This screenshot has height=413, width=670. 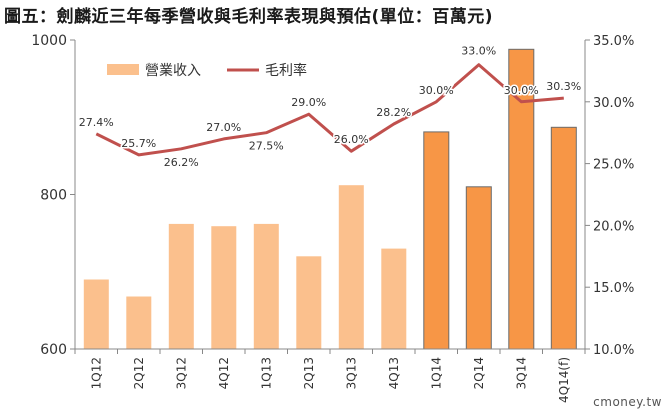 What do you see at coordinates (478, 51) in the screenshot?
I see `margin-label-2Q14: 33.0%` at bounding box center [478, 51].